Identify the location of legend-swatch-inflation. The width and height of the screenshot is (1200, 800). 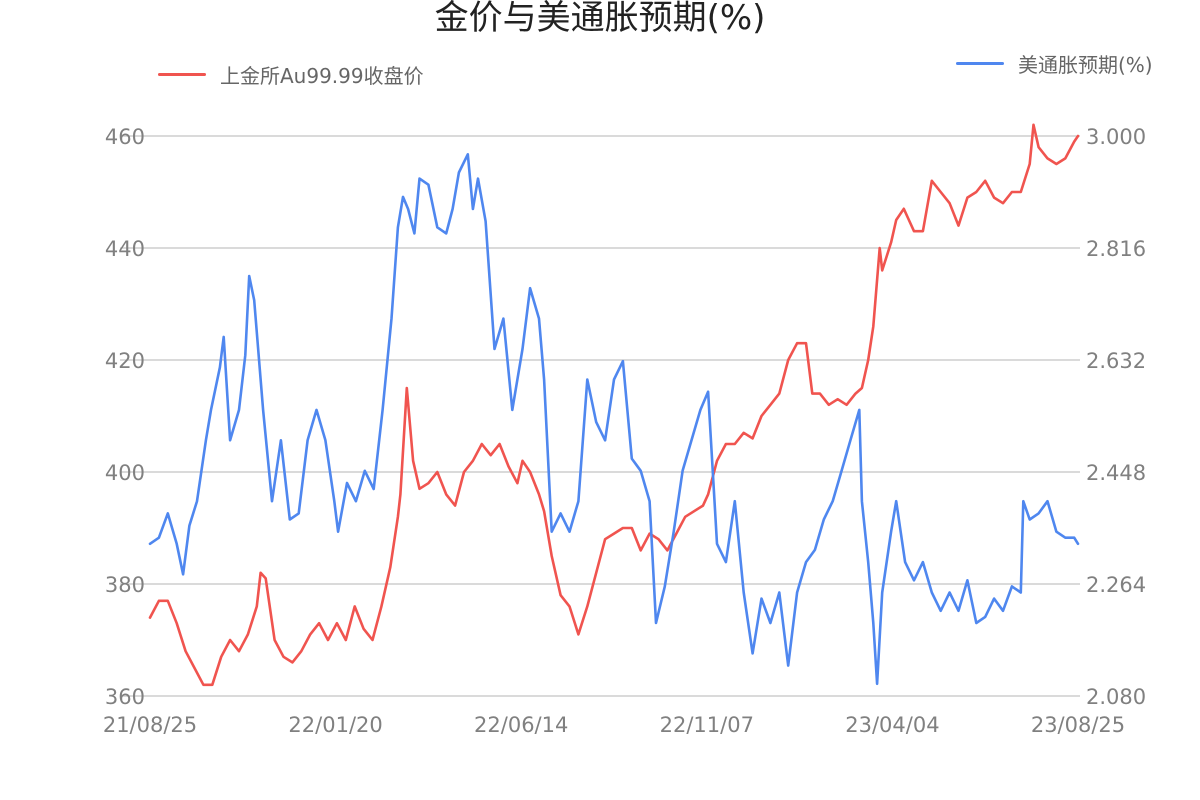
(980, 63).